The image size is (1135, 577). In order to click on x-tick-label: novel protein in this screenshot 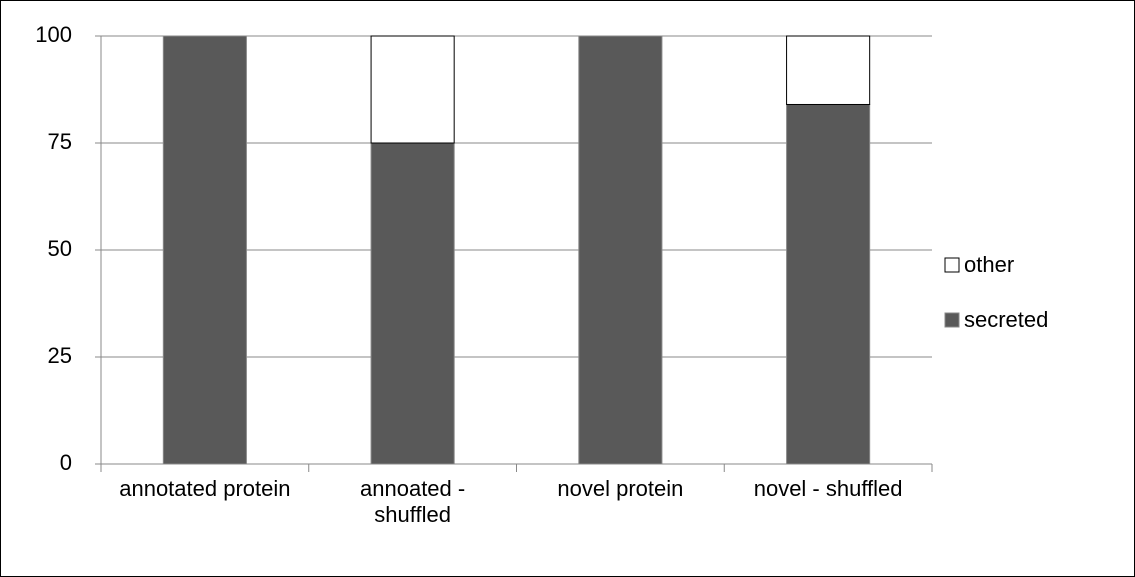, I will do `click(620, 488)`.